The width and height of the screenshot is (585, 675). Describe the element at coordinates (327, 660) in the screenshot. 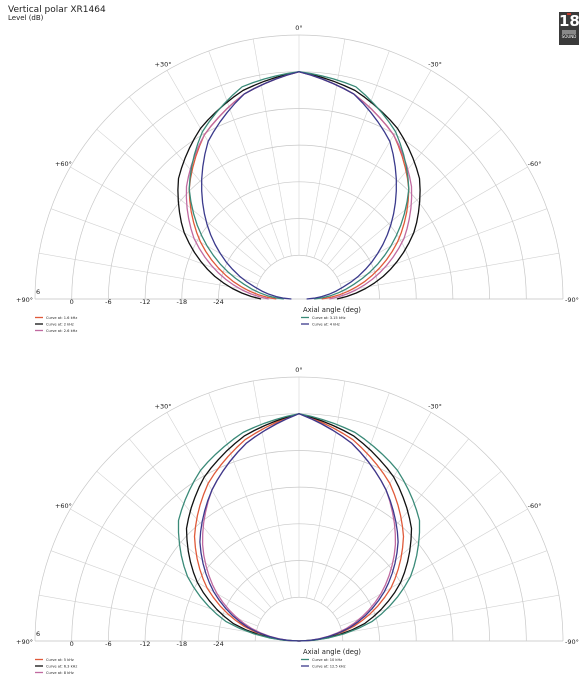

I see `legend-label: Curve at: 10 kHz` at that location.